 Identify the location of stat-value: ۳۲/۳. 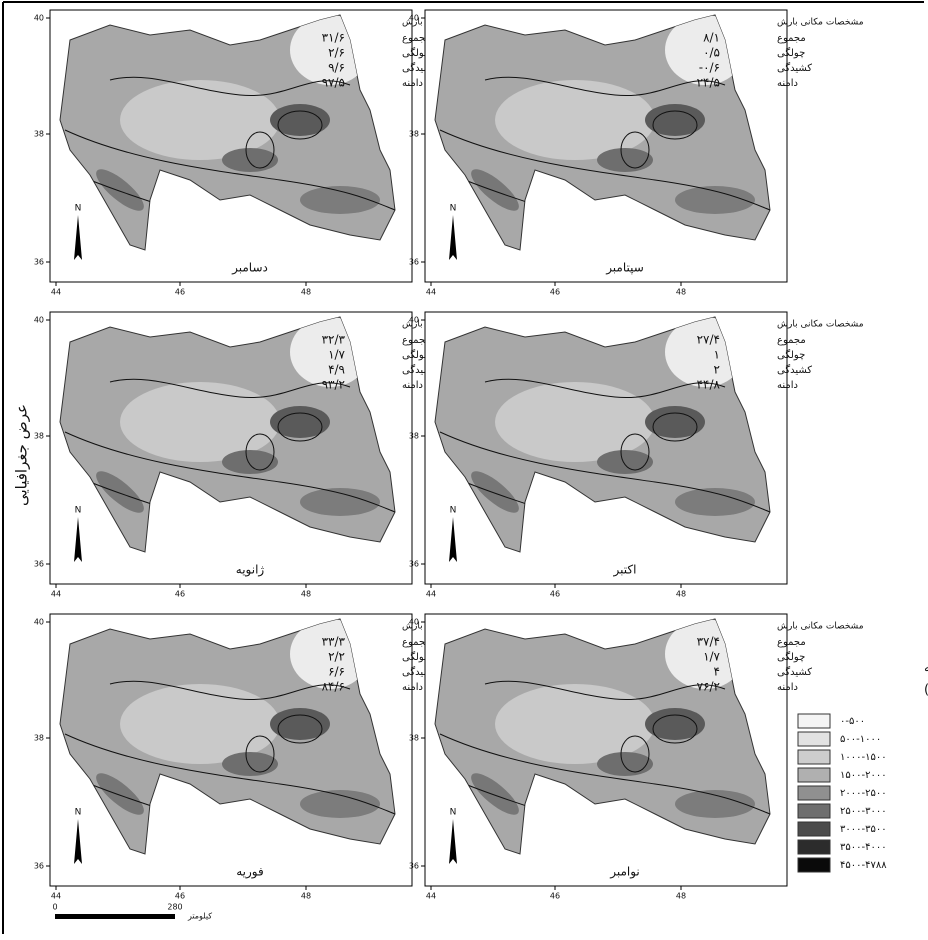
(334, 340).